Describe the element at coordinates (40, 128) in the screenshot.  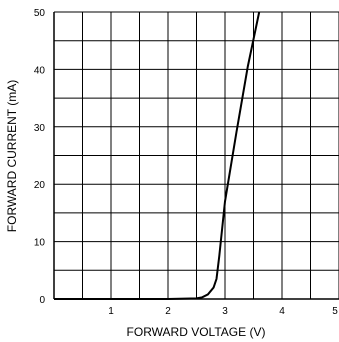
I see `y-tick-label: 30` at that location.